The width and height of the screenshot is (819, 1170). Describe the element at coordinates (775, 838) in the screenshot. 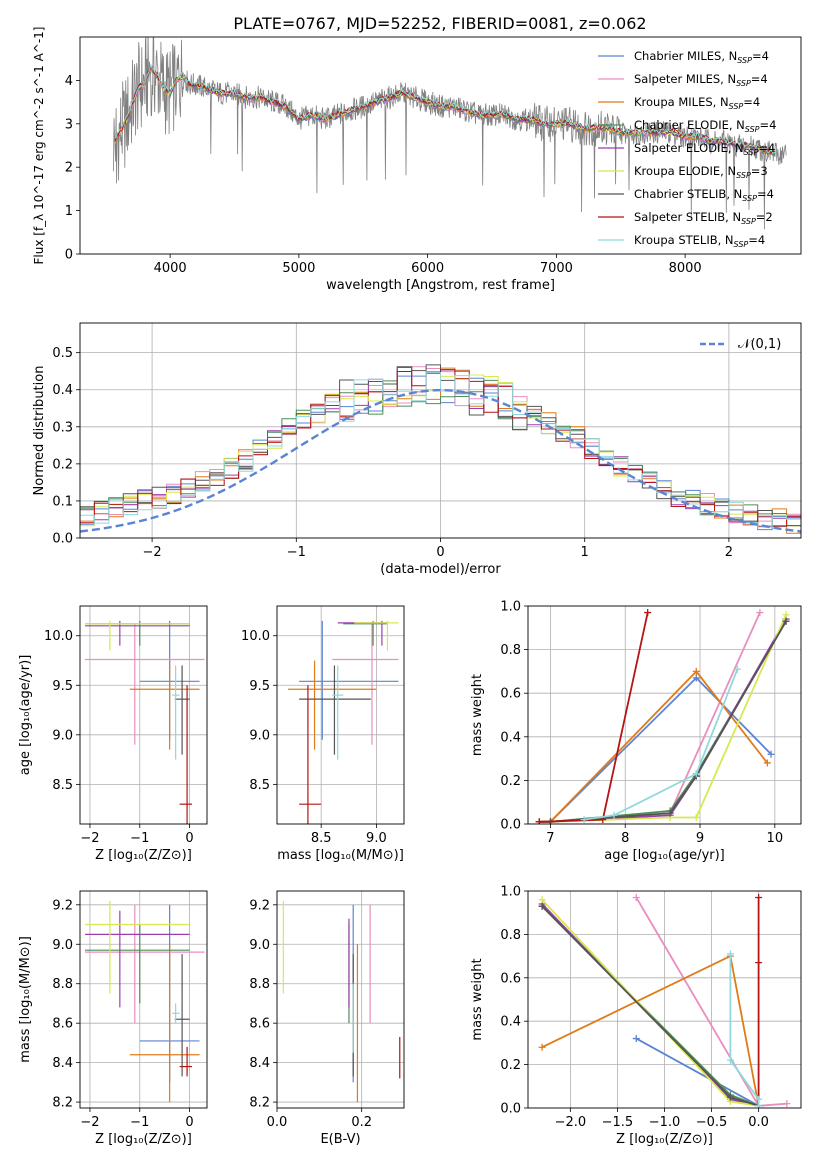

I see `x-tick-label: 10` at that location.